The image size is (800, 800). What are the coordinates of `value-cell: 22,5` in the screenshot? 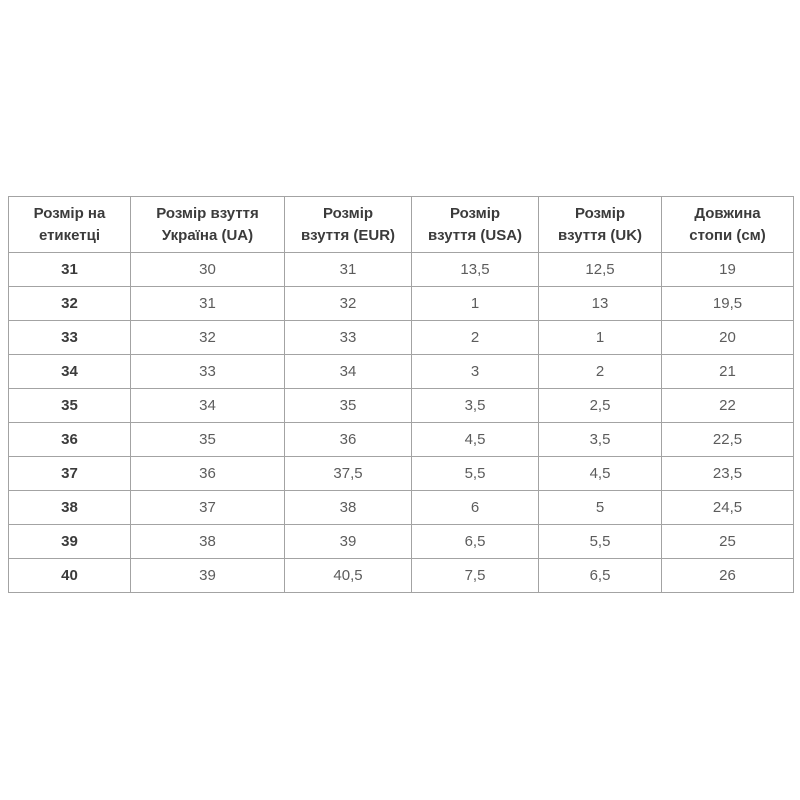 It's located at (727, 439).